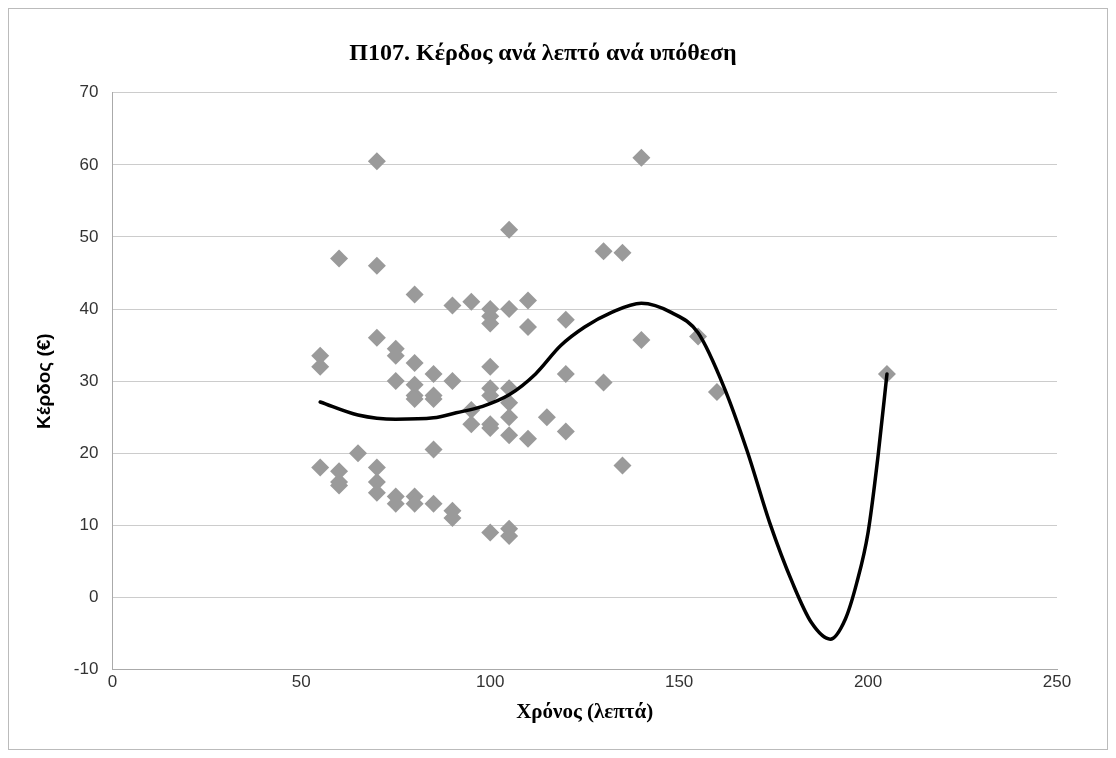 This screenshot has height=758, width=1116. Describe the element at coordinates (89, 380) in the screenshot. I see `y-tick-label: 30` at that location.